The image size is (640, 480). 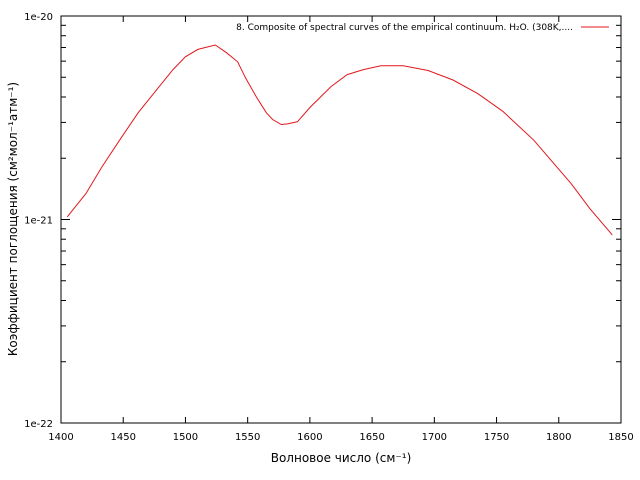 I want to click on x-tick-label: 1550, so click(x=247, y=437).